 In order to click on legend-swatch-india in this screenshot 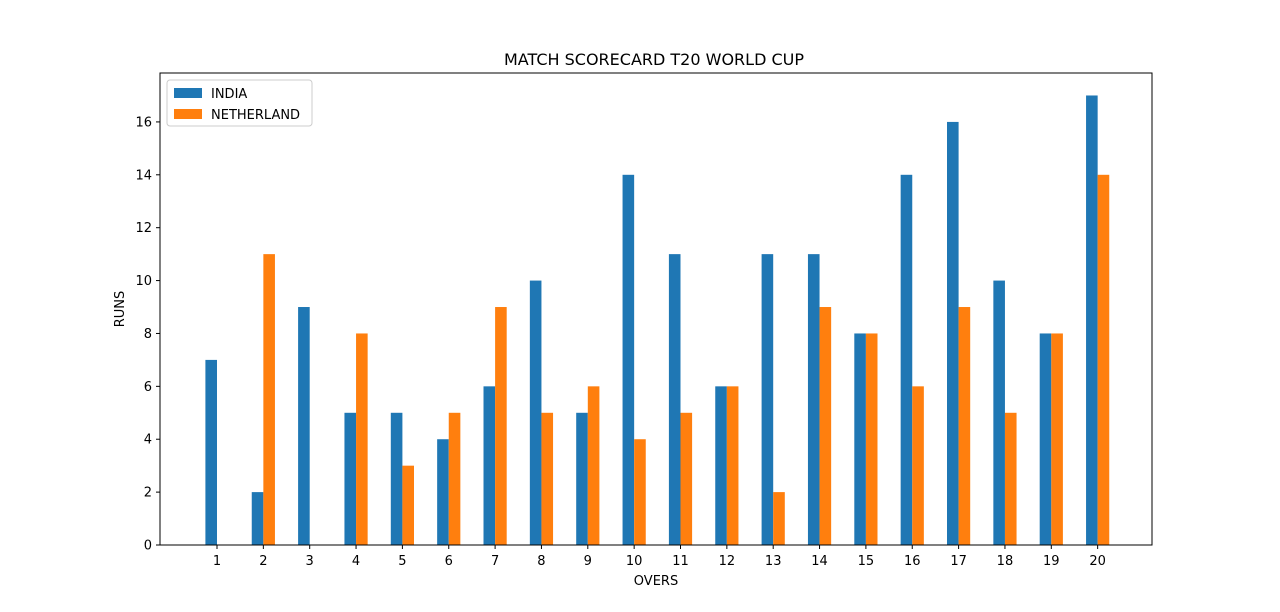, I will do `click(188, 93)`.